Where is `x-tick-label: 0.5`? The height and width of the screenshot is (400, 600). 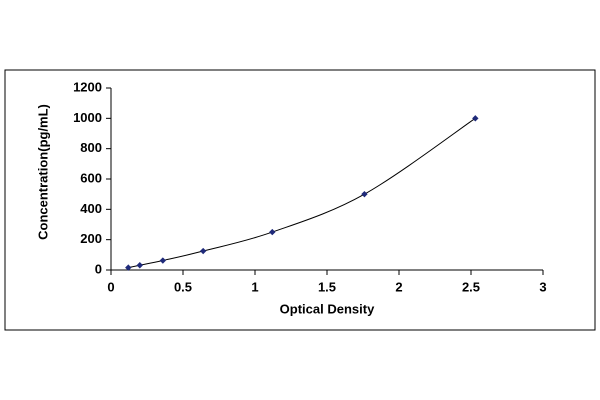
x-tick-label: 0.5 is located at coordinates (183, 286).